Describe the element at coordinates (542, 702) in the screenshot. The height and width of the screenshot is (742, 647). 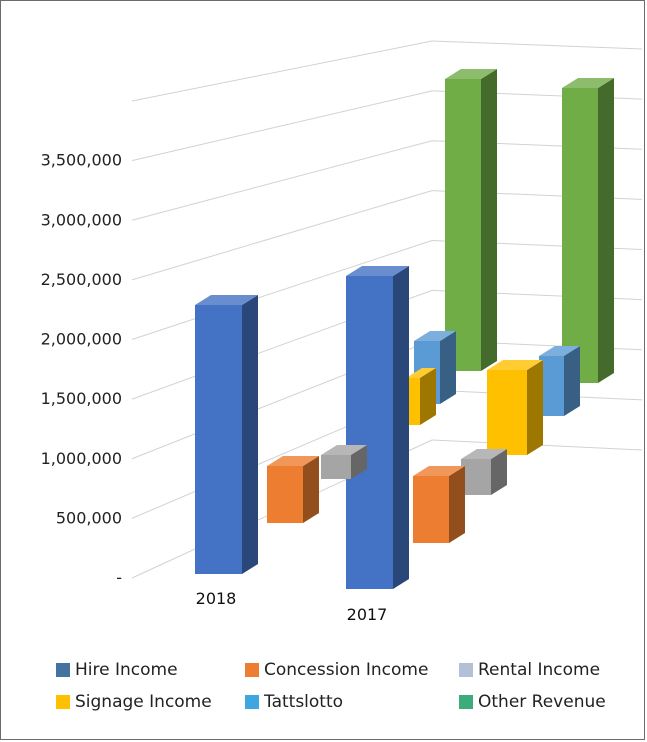
I see `legend-label: Other Revenue` at that location.